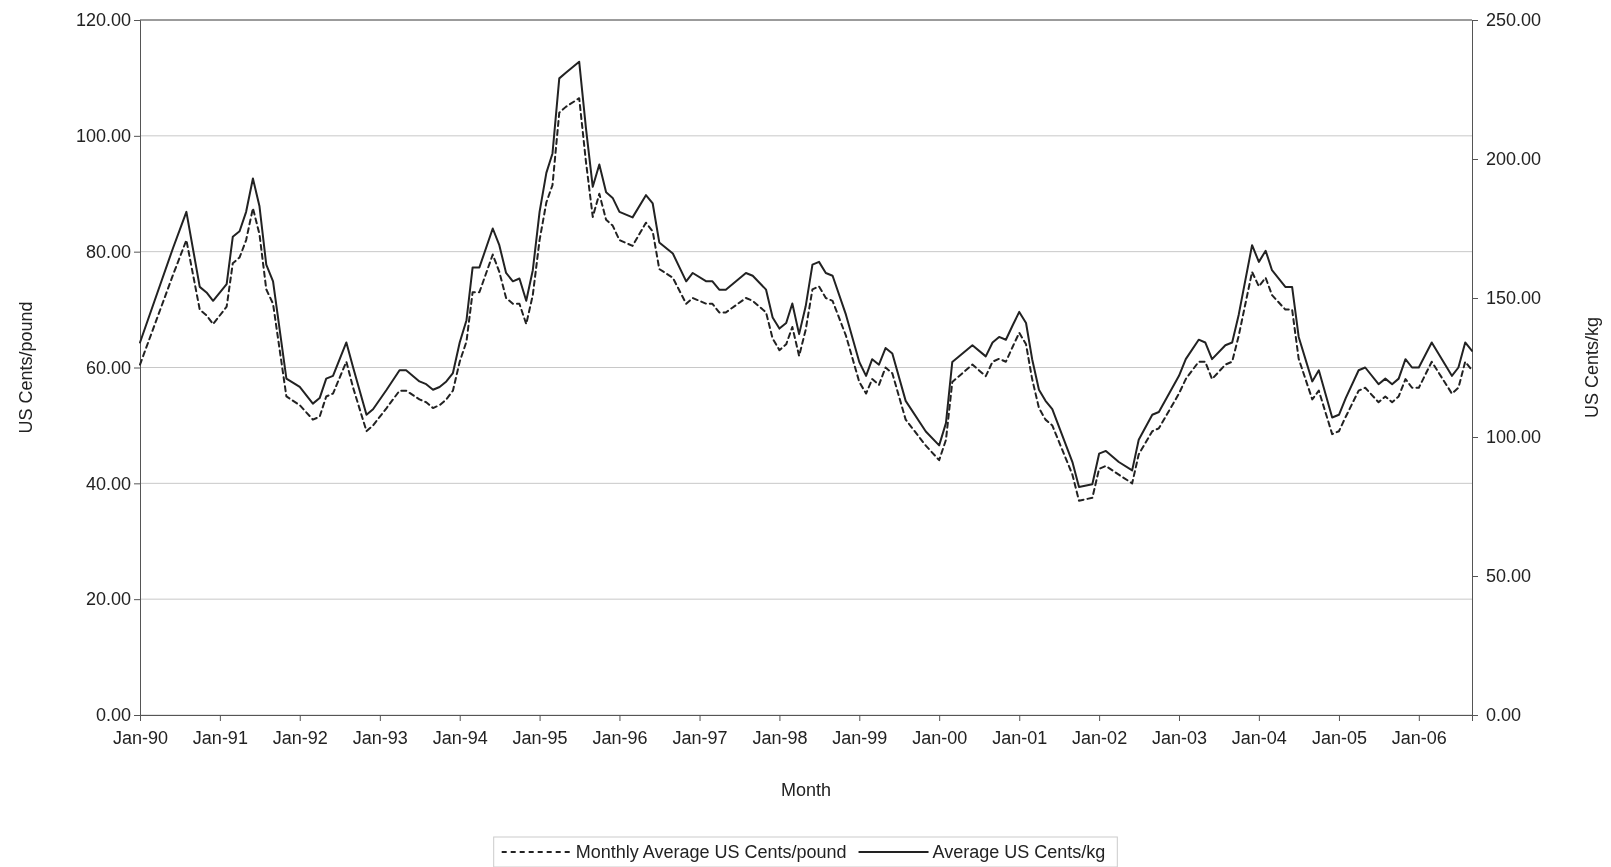 This screenshot has height=867, width=1611. What do you see at coordinates (620, 737) in the screenshot?
I see `x-tick-label: Jan-96` at bounding box center [620, 737].